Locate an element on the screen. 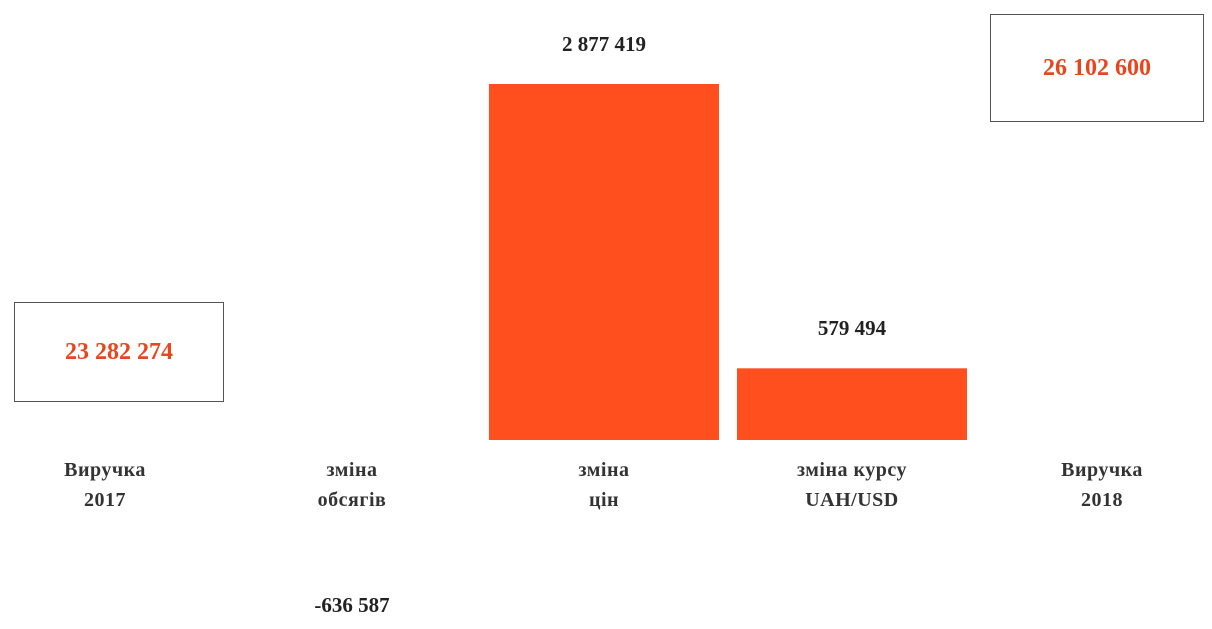 The image size is (1212, 629). total-value-label: 26 102 600 is located at coordinates (1097, 67).